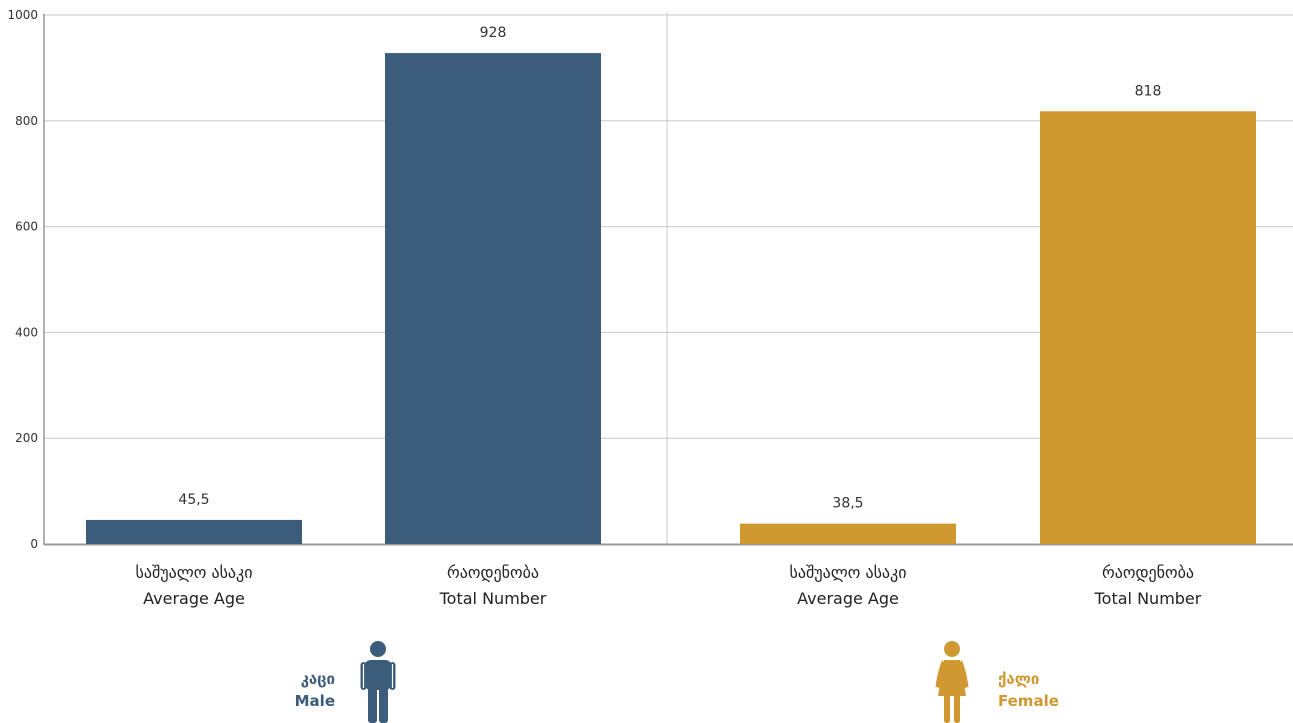 The width and height of the screenshot is (1293, 723). Describe the element at coordinates (26, 438) in the screenshot. I see `y-tick-label: 200` at that location.